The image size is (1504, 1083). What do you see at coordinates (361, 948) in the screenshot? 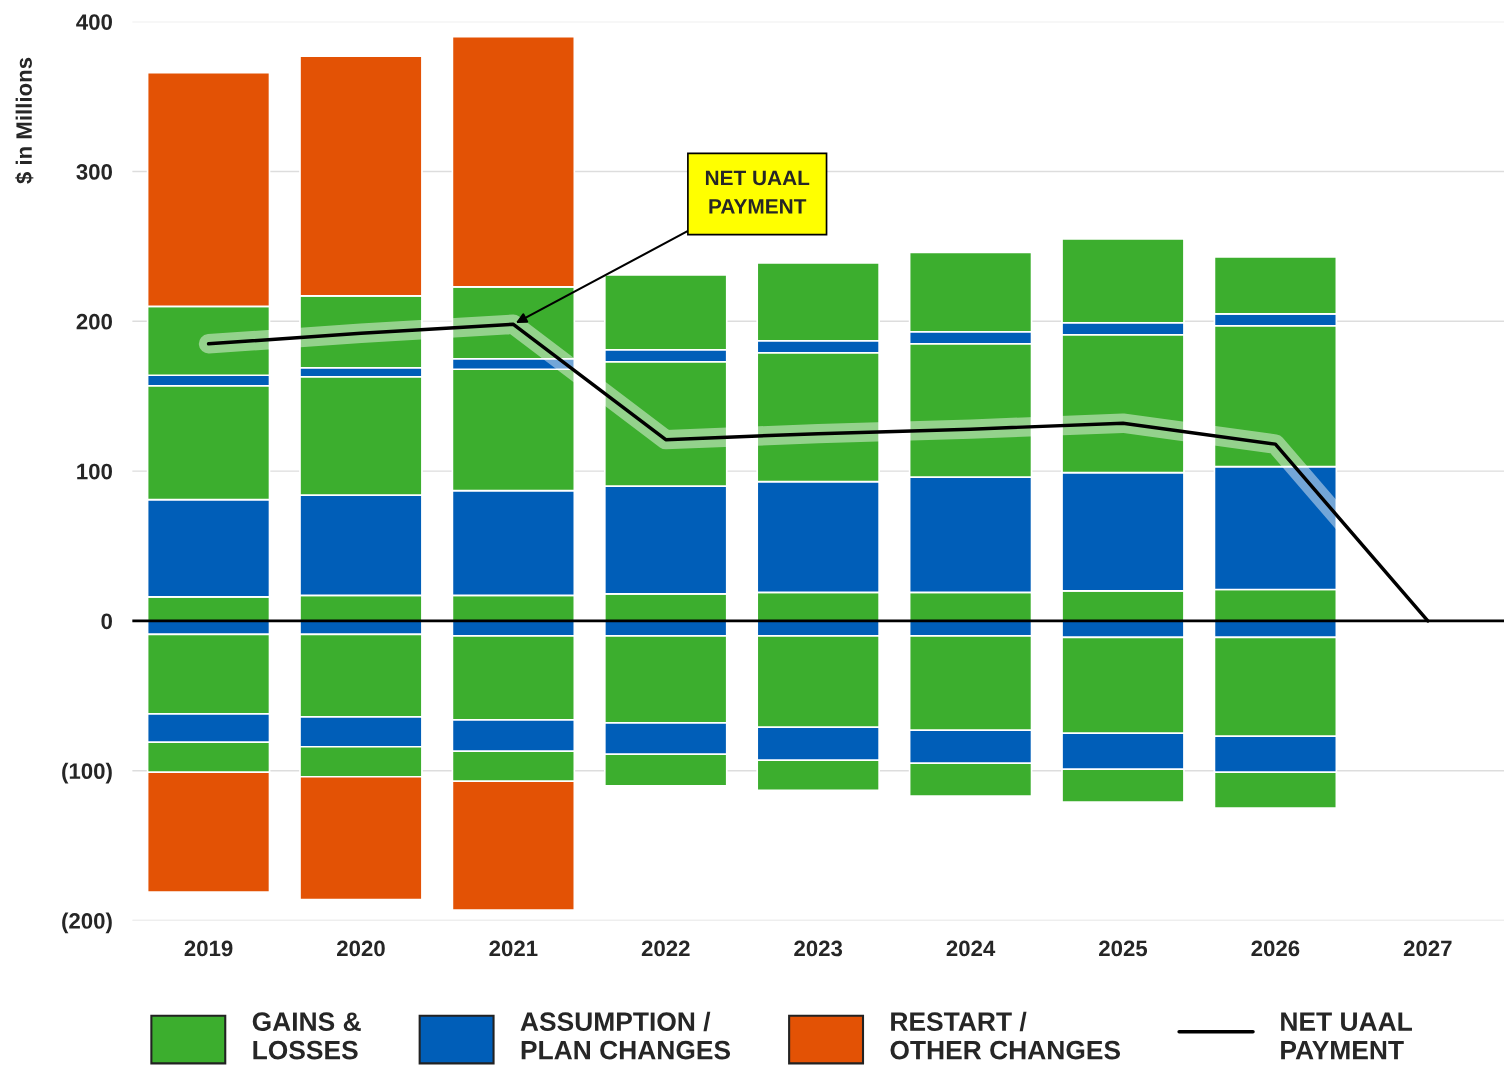
I see `x-tick-label: 2020` at bounding box center [361, 948].